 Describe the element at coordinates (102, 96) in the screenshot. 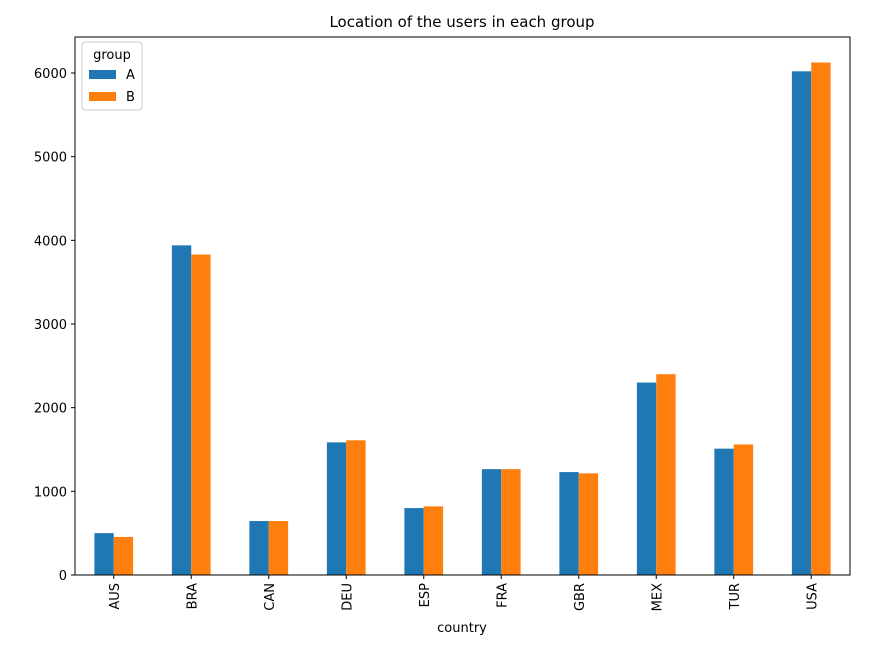

I see `legend-swatch-b` at that location.